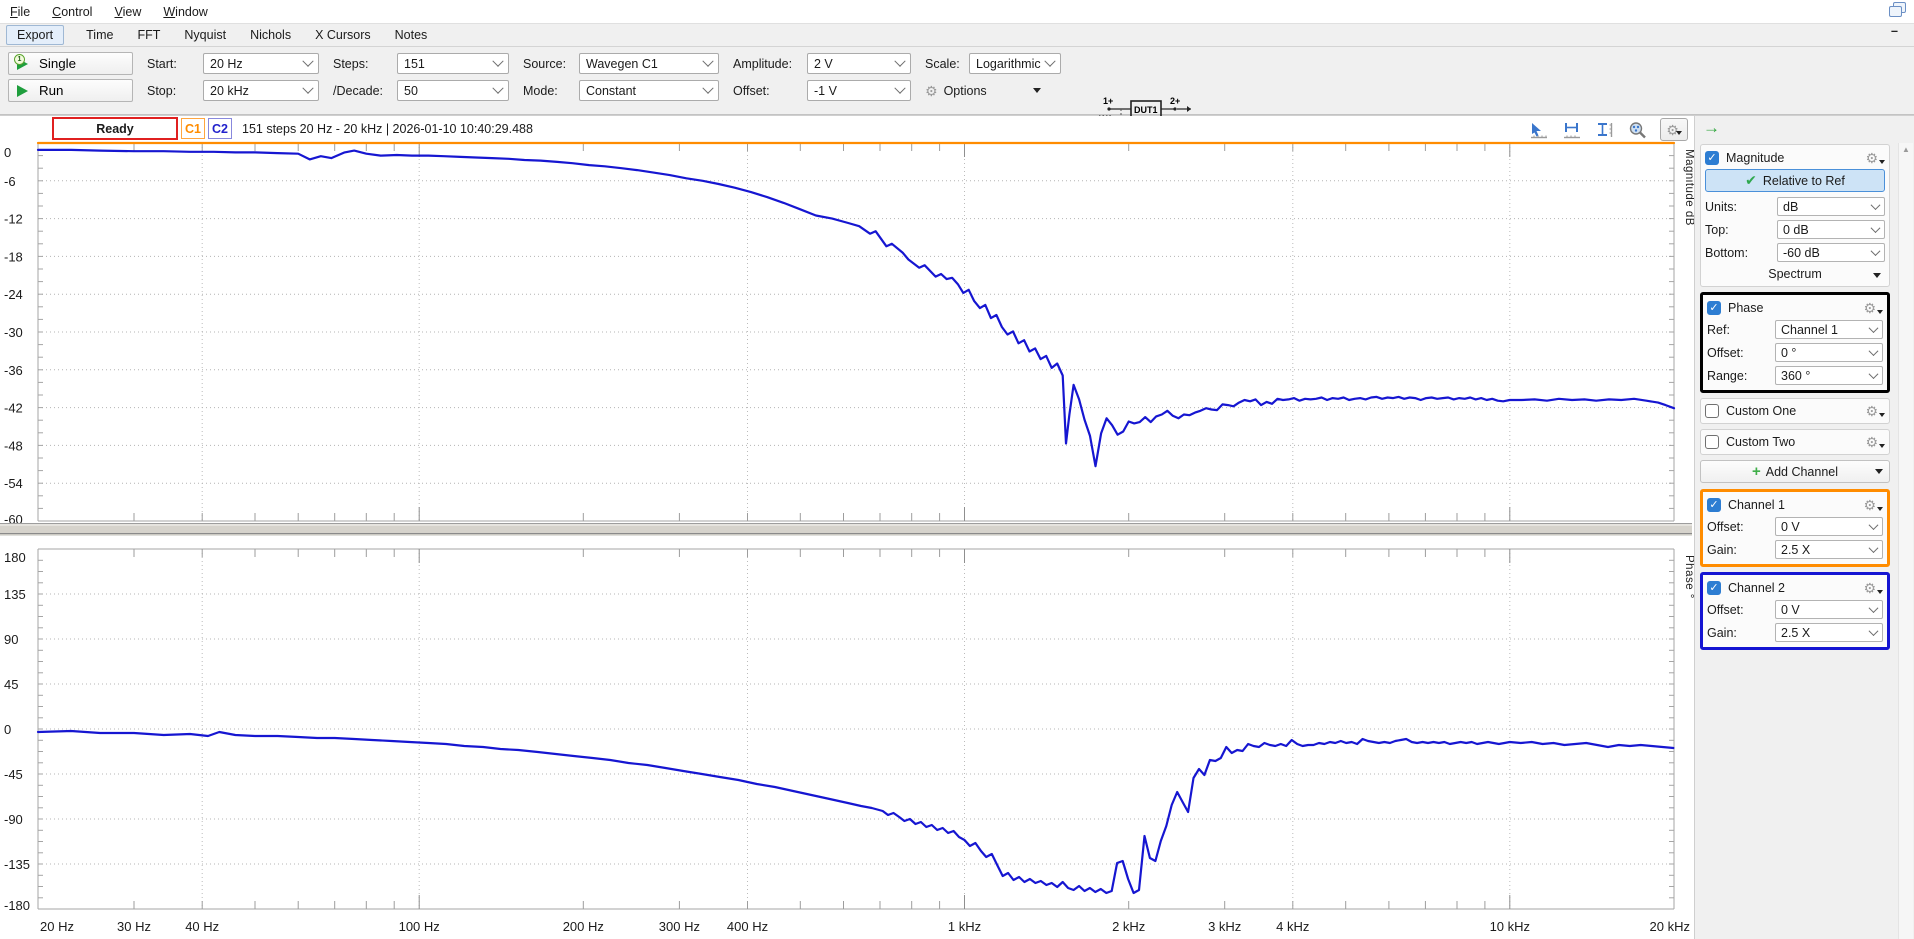 Image resolution: width=1914 pixels, height=939 pixels. What do you see at coordinates (1712, 442) in the screenshot?
I see `custom-two-checkbox` at bounding box center [1712, 442].